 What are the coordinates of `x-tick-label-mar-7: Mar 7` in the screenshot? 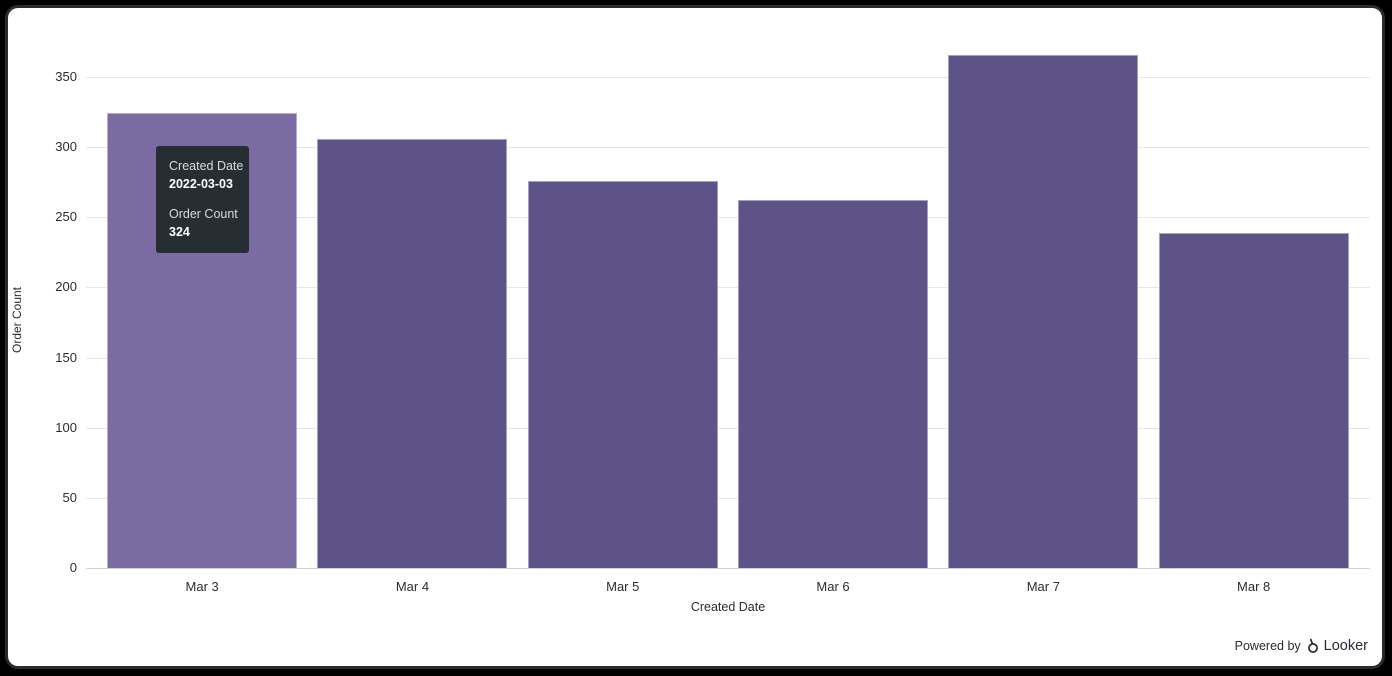 It's located at (1043, 586).